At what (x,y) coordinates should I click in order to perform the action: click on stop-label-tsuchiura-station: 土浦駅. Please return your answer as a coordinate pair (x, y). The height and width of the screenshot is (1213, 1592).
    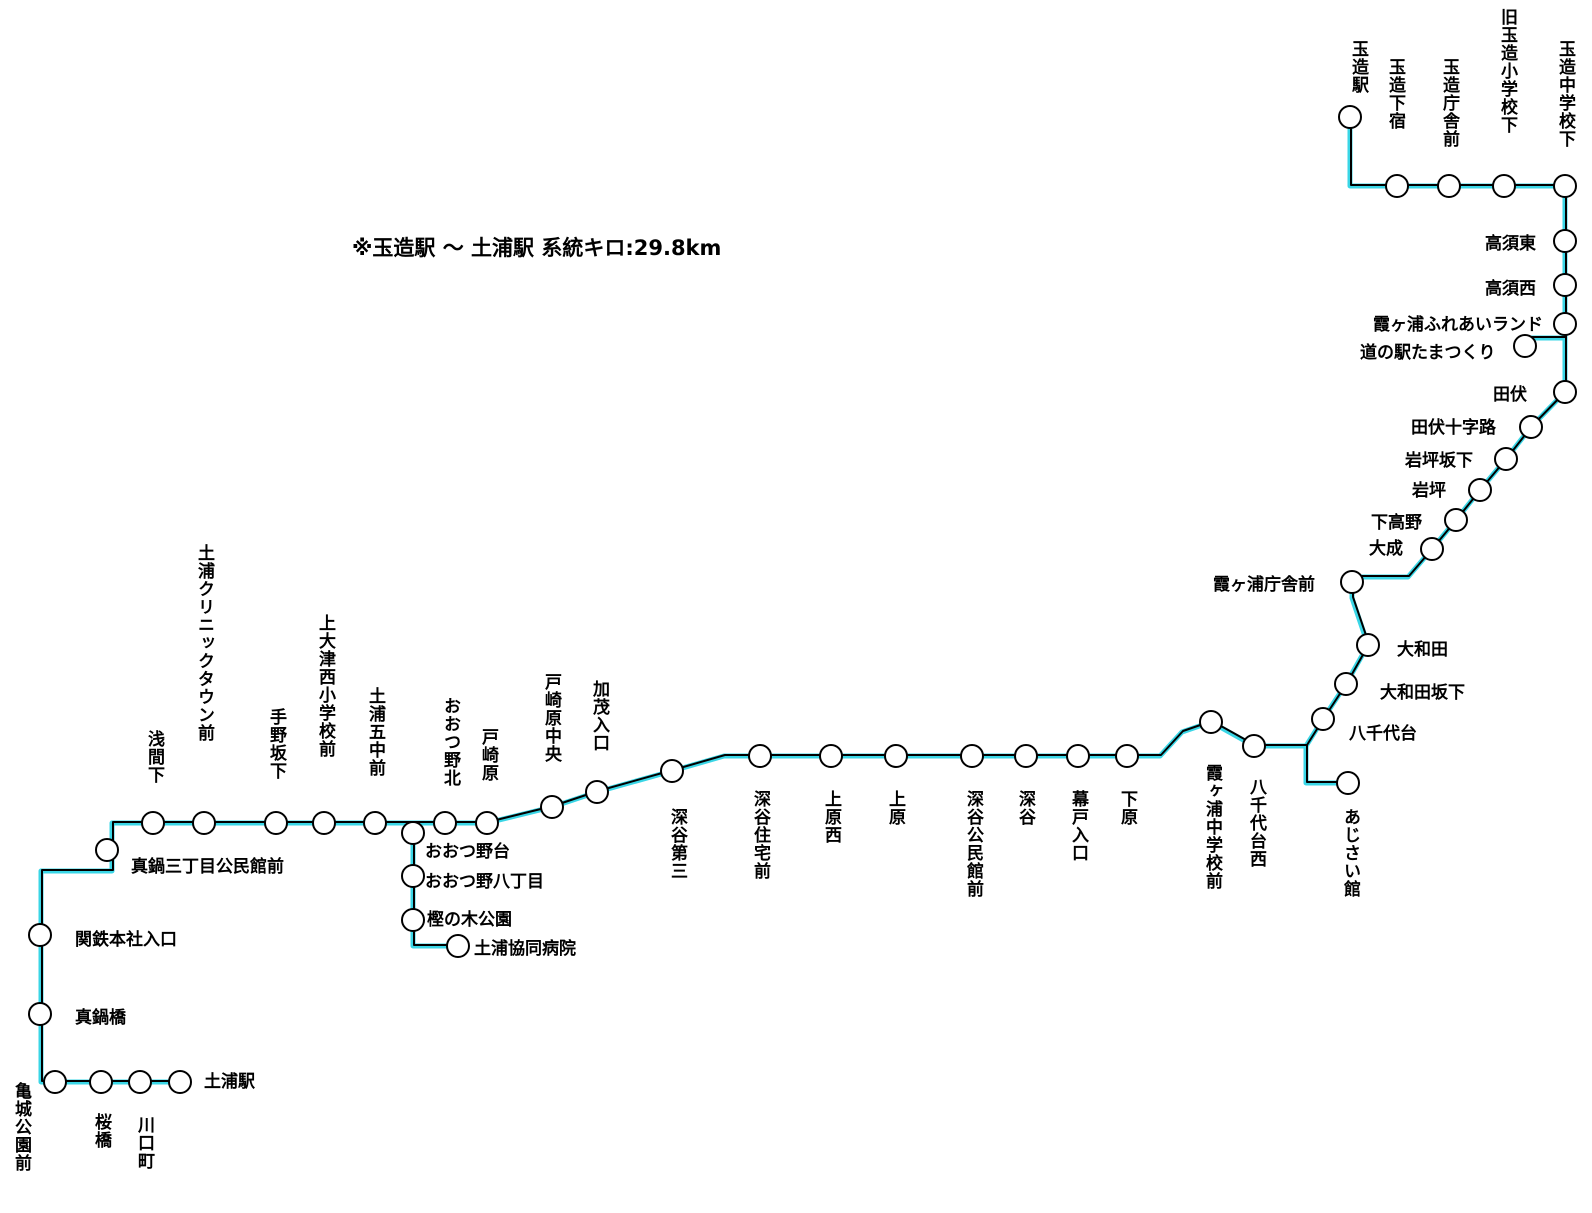
    Looking at the image, I should click on (229, 1082).